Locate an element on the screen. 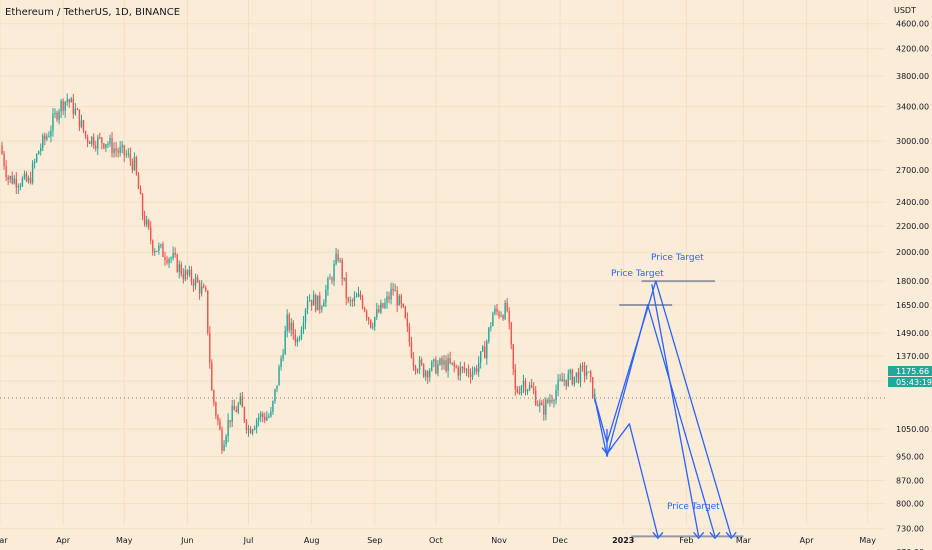 The image size is (932, 550). countdown-value: 05:43:19 is located at coordinates (914, 382).